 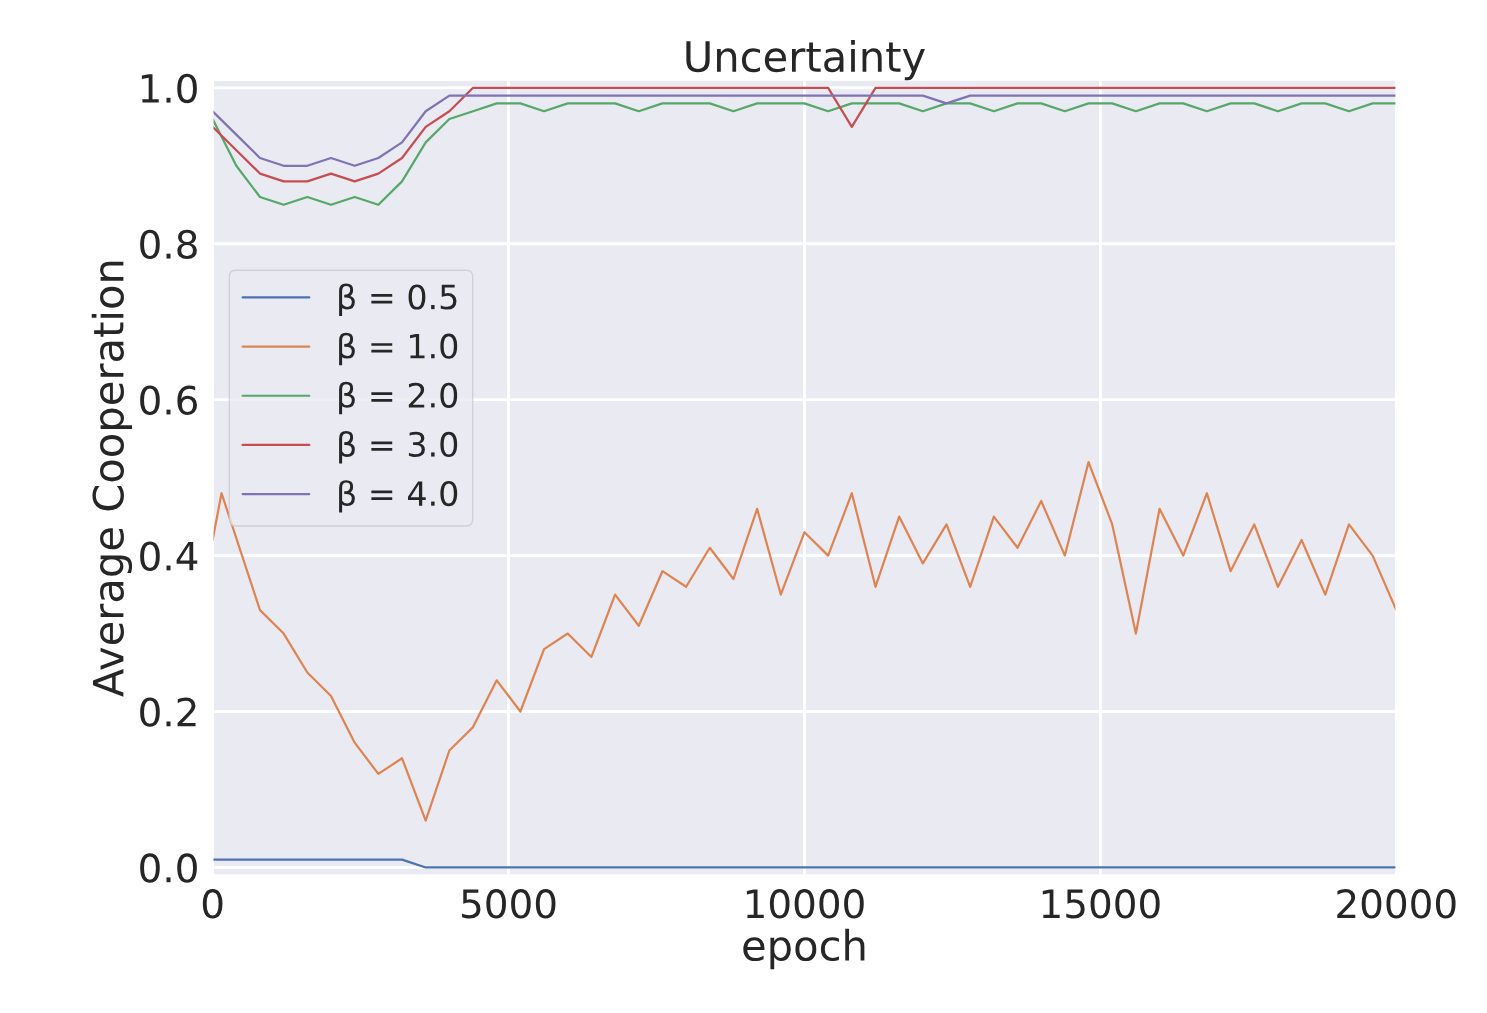 What do you see at coordinates (112, 479) in the screenshot?
I see `y-axis-title: Average Cooperation` at bounding box center [112, 479].